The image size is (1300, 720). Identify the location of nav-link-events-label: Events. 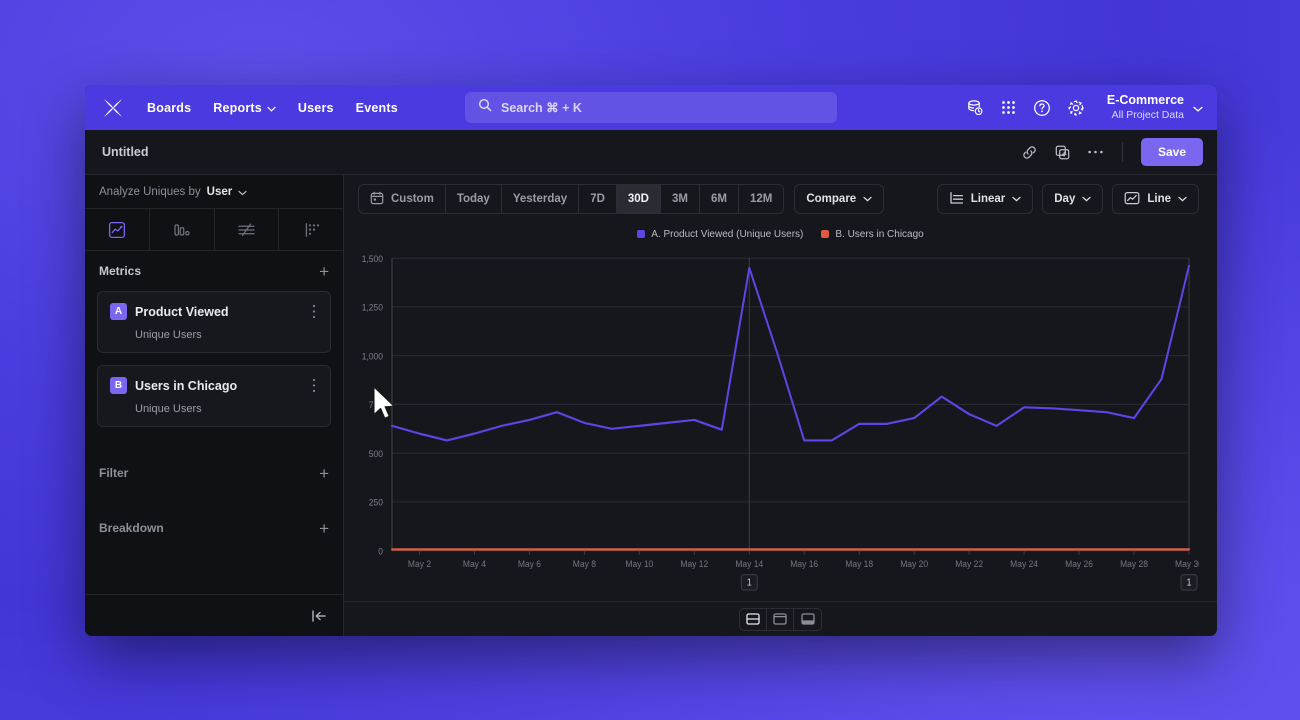
(376, 107).